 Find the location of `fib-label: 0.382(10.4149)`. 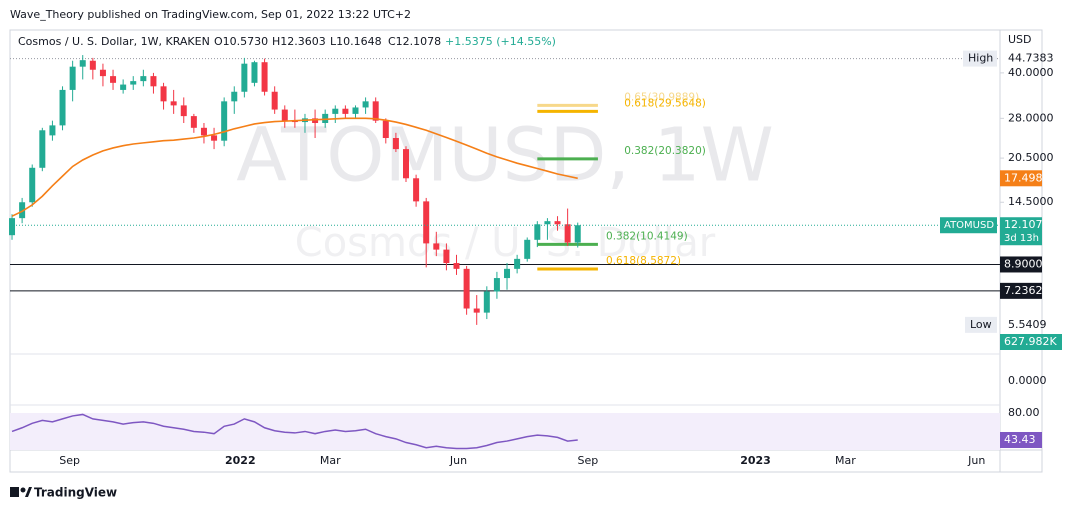

fib-label: 0.382(10.4149) is located at coordinates (647, 236).